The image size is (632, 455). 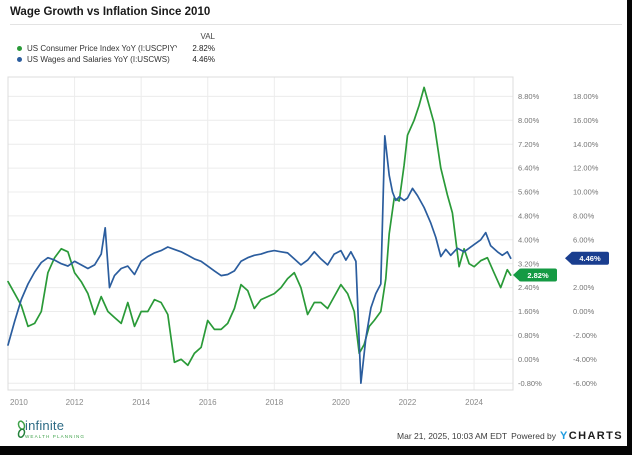 What do you see at coordinates (585, 335) in the screenshot?
I see `svg-text: -2.00%` at bounding box center [585, 335].